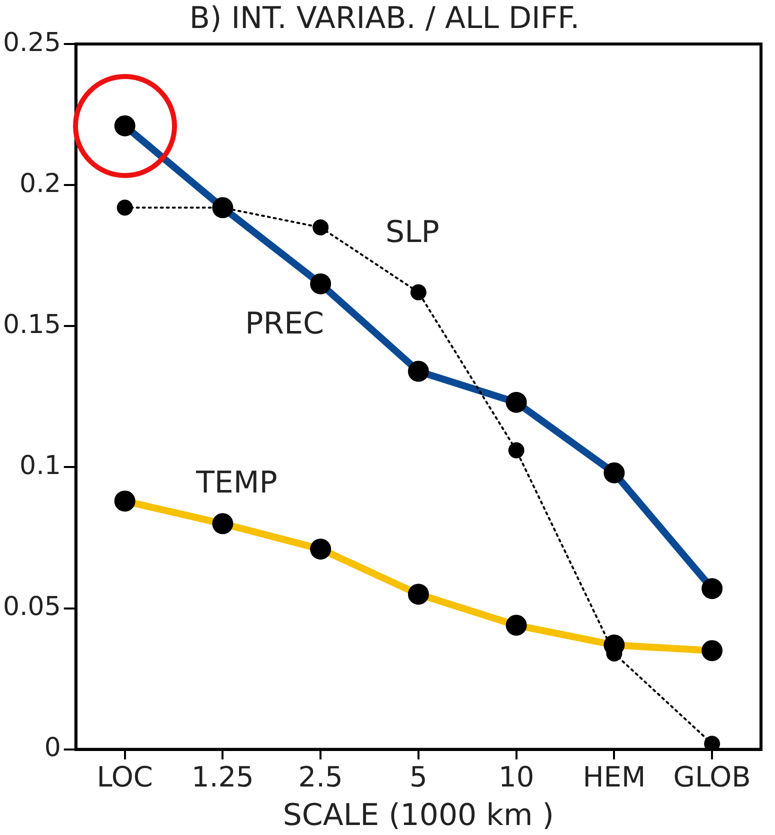 The image size is (775, 835). I want to click on x-tick-label: 2.5, so click(320, 777).